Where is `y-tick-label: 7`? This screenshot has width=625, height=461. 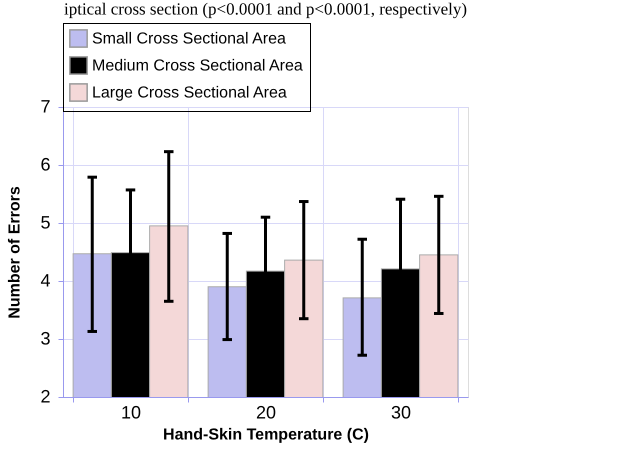 y-tick-label: 7 is located at coordinates (45, 106).